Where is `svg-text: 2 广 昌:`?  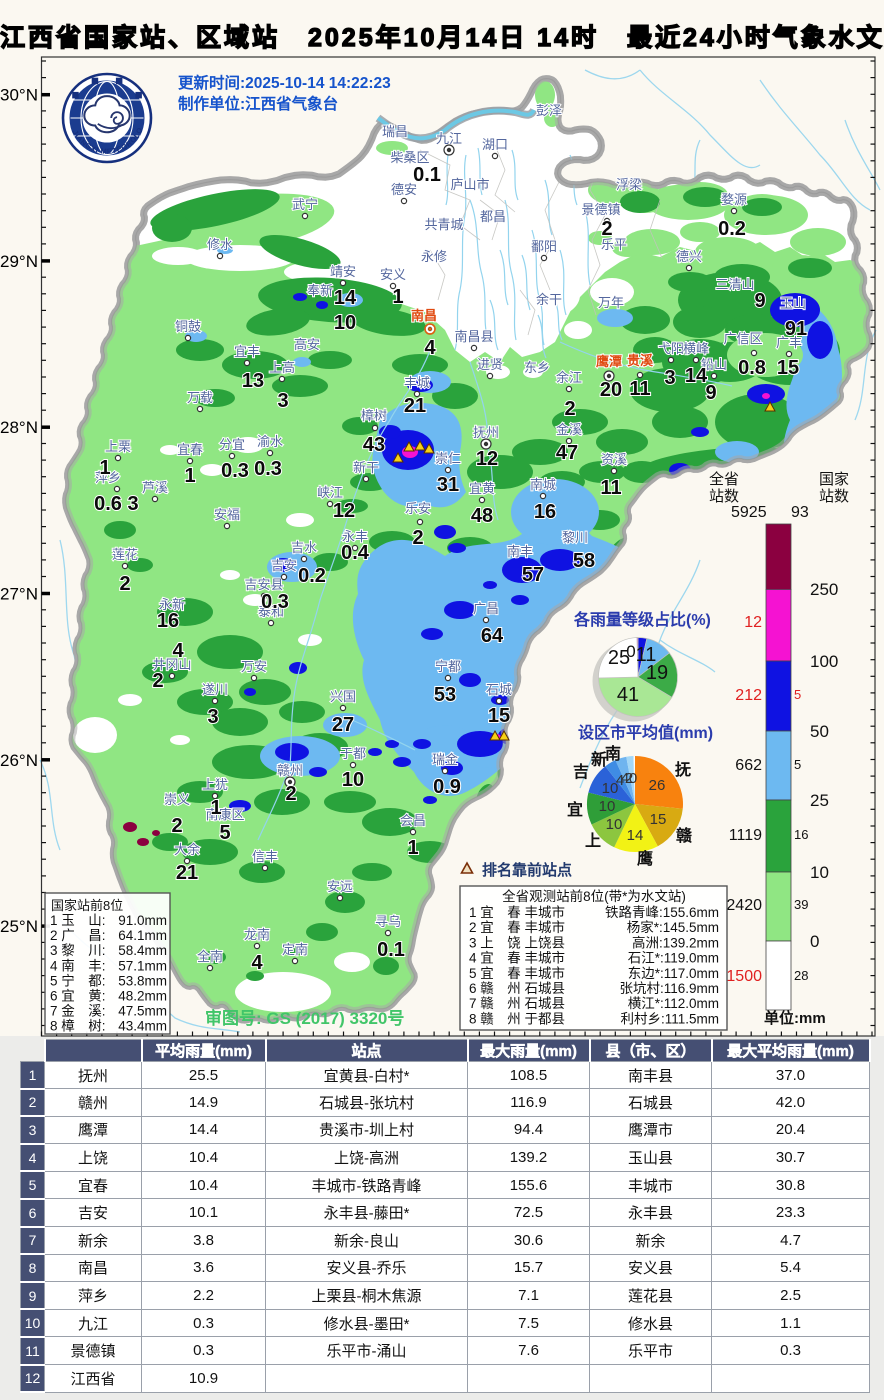
svg-text: 2 广 昌: is located at coordinates (78, 935).